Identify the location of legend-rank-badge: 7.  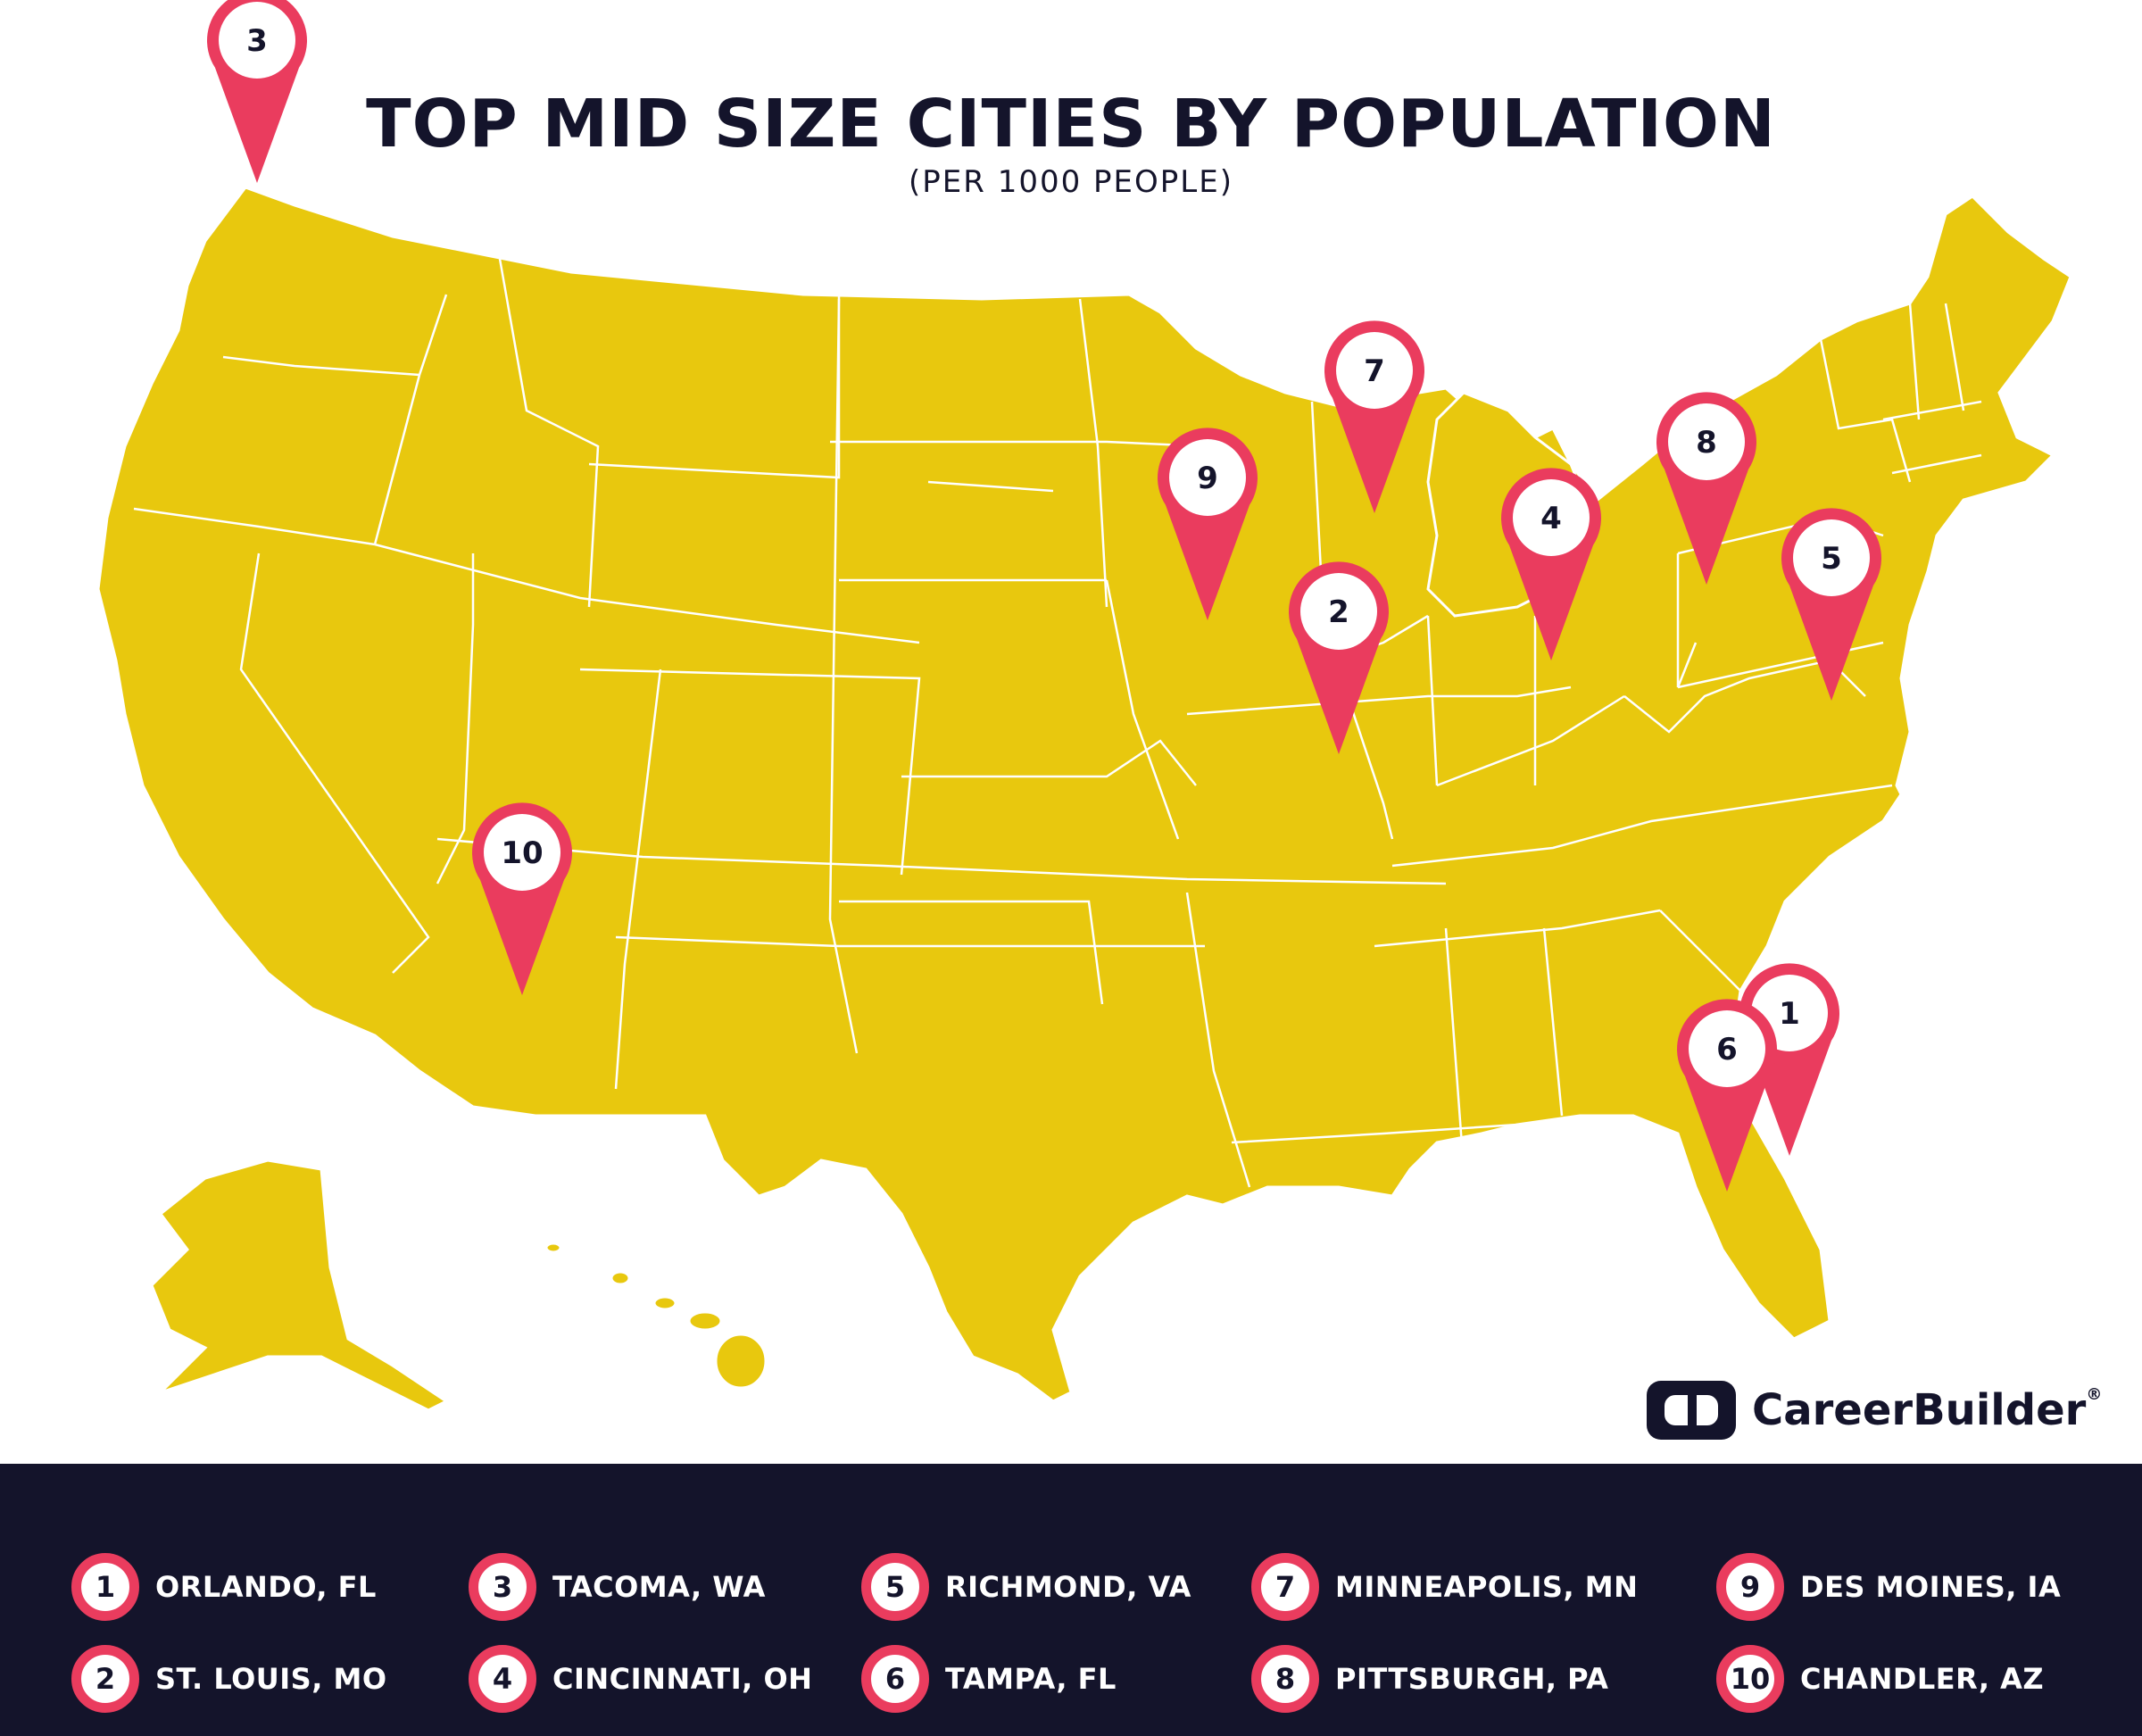
(1285, 1587).